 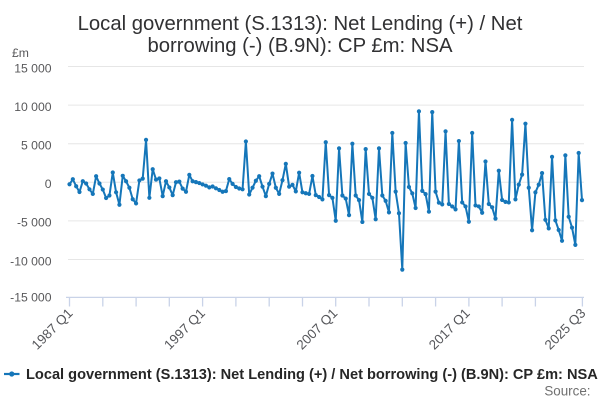 I want to click on svg-text: 15 000, so click(x=32, y=68).